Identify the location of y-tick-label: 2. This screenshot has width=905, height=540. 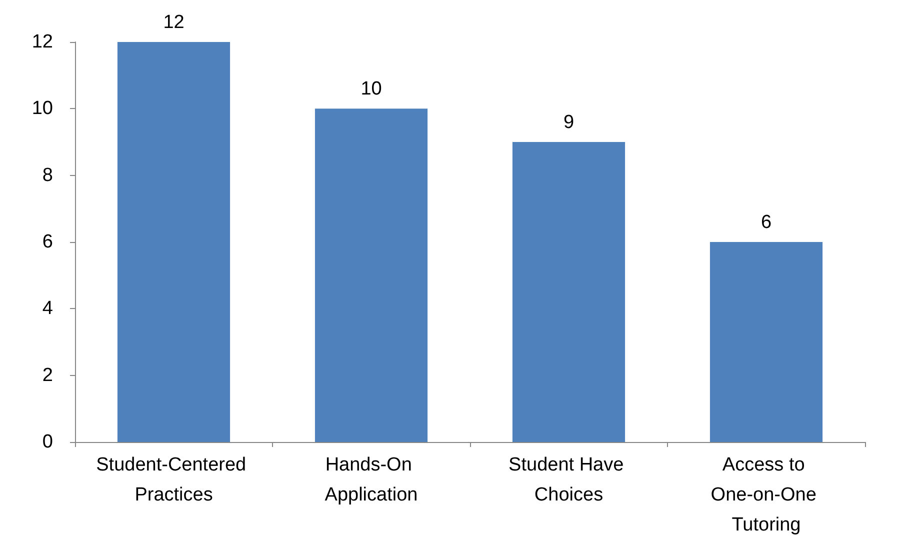
(47, 375).